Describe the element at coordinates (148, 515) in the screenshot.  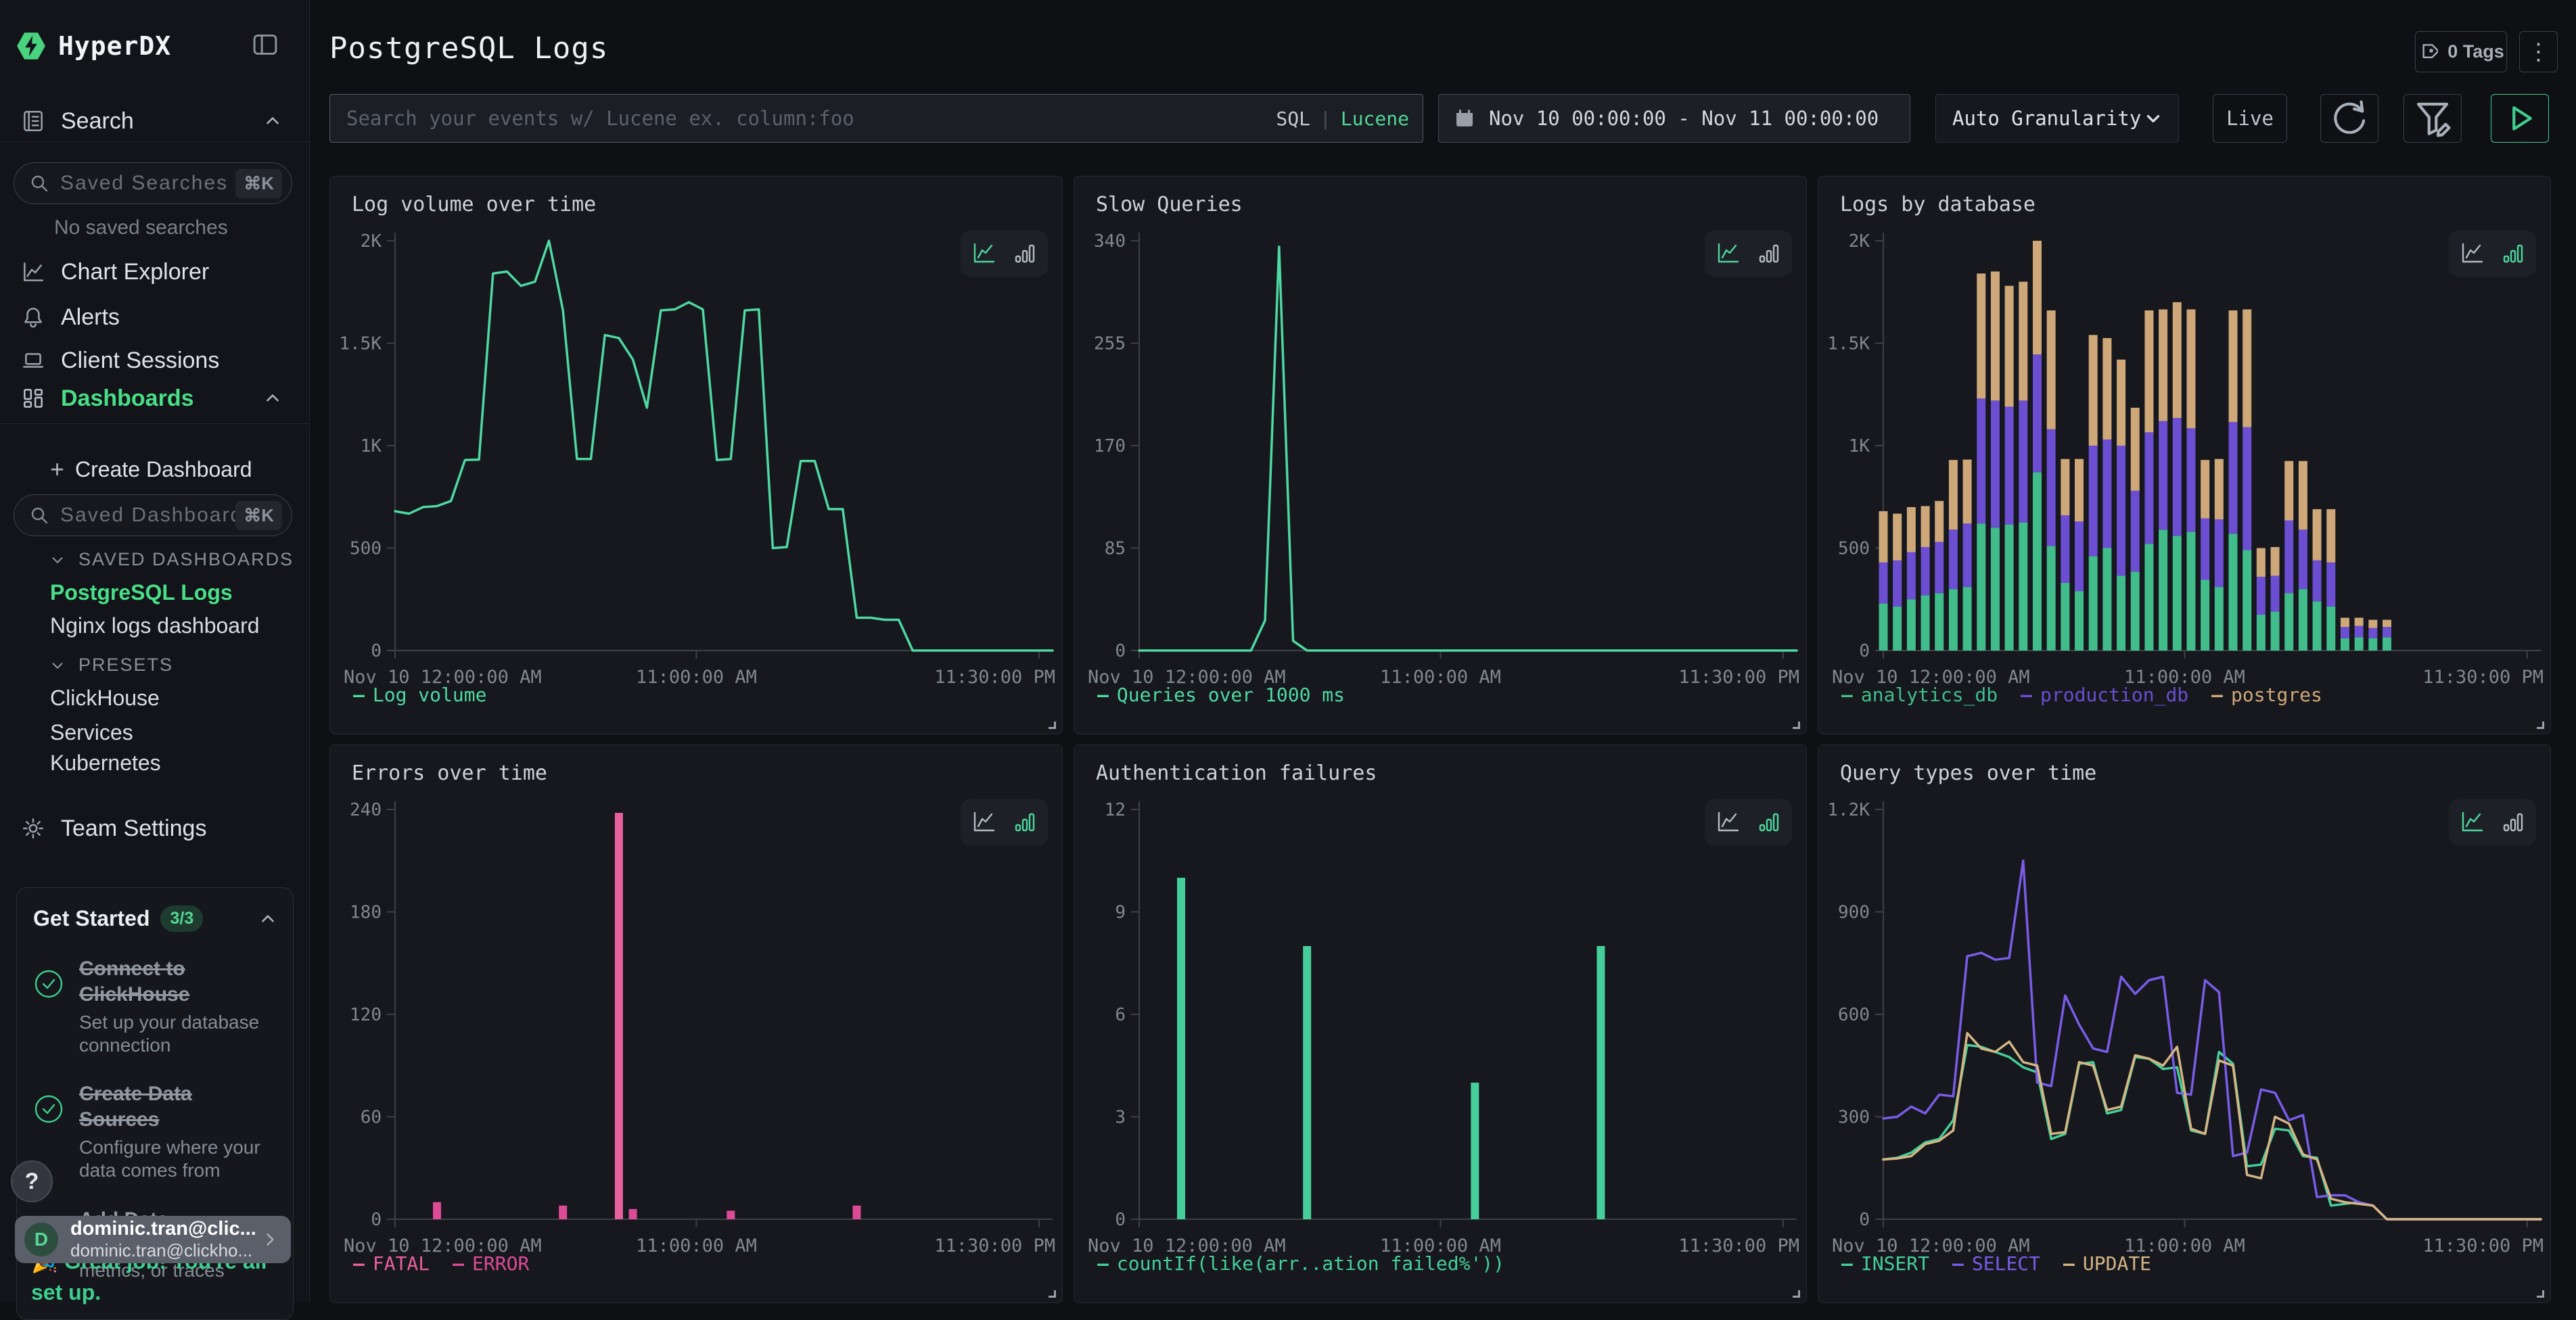
I see `saved-dashboards-input` at that location.